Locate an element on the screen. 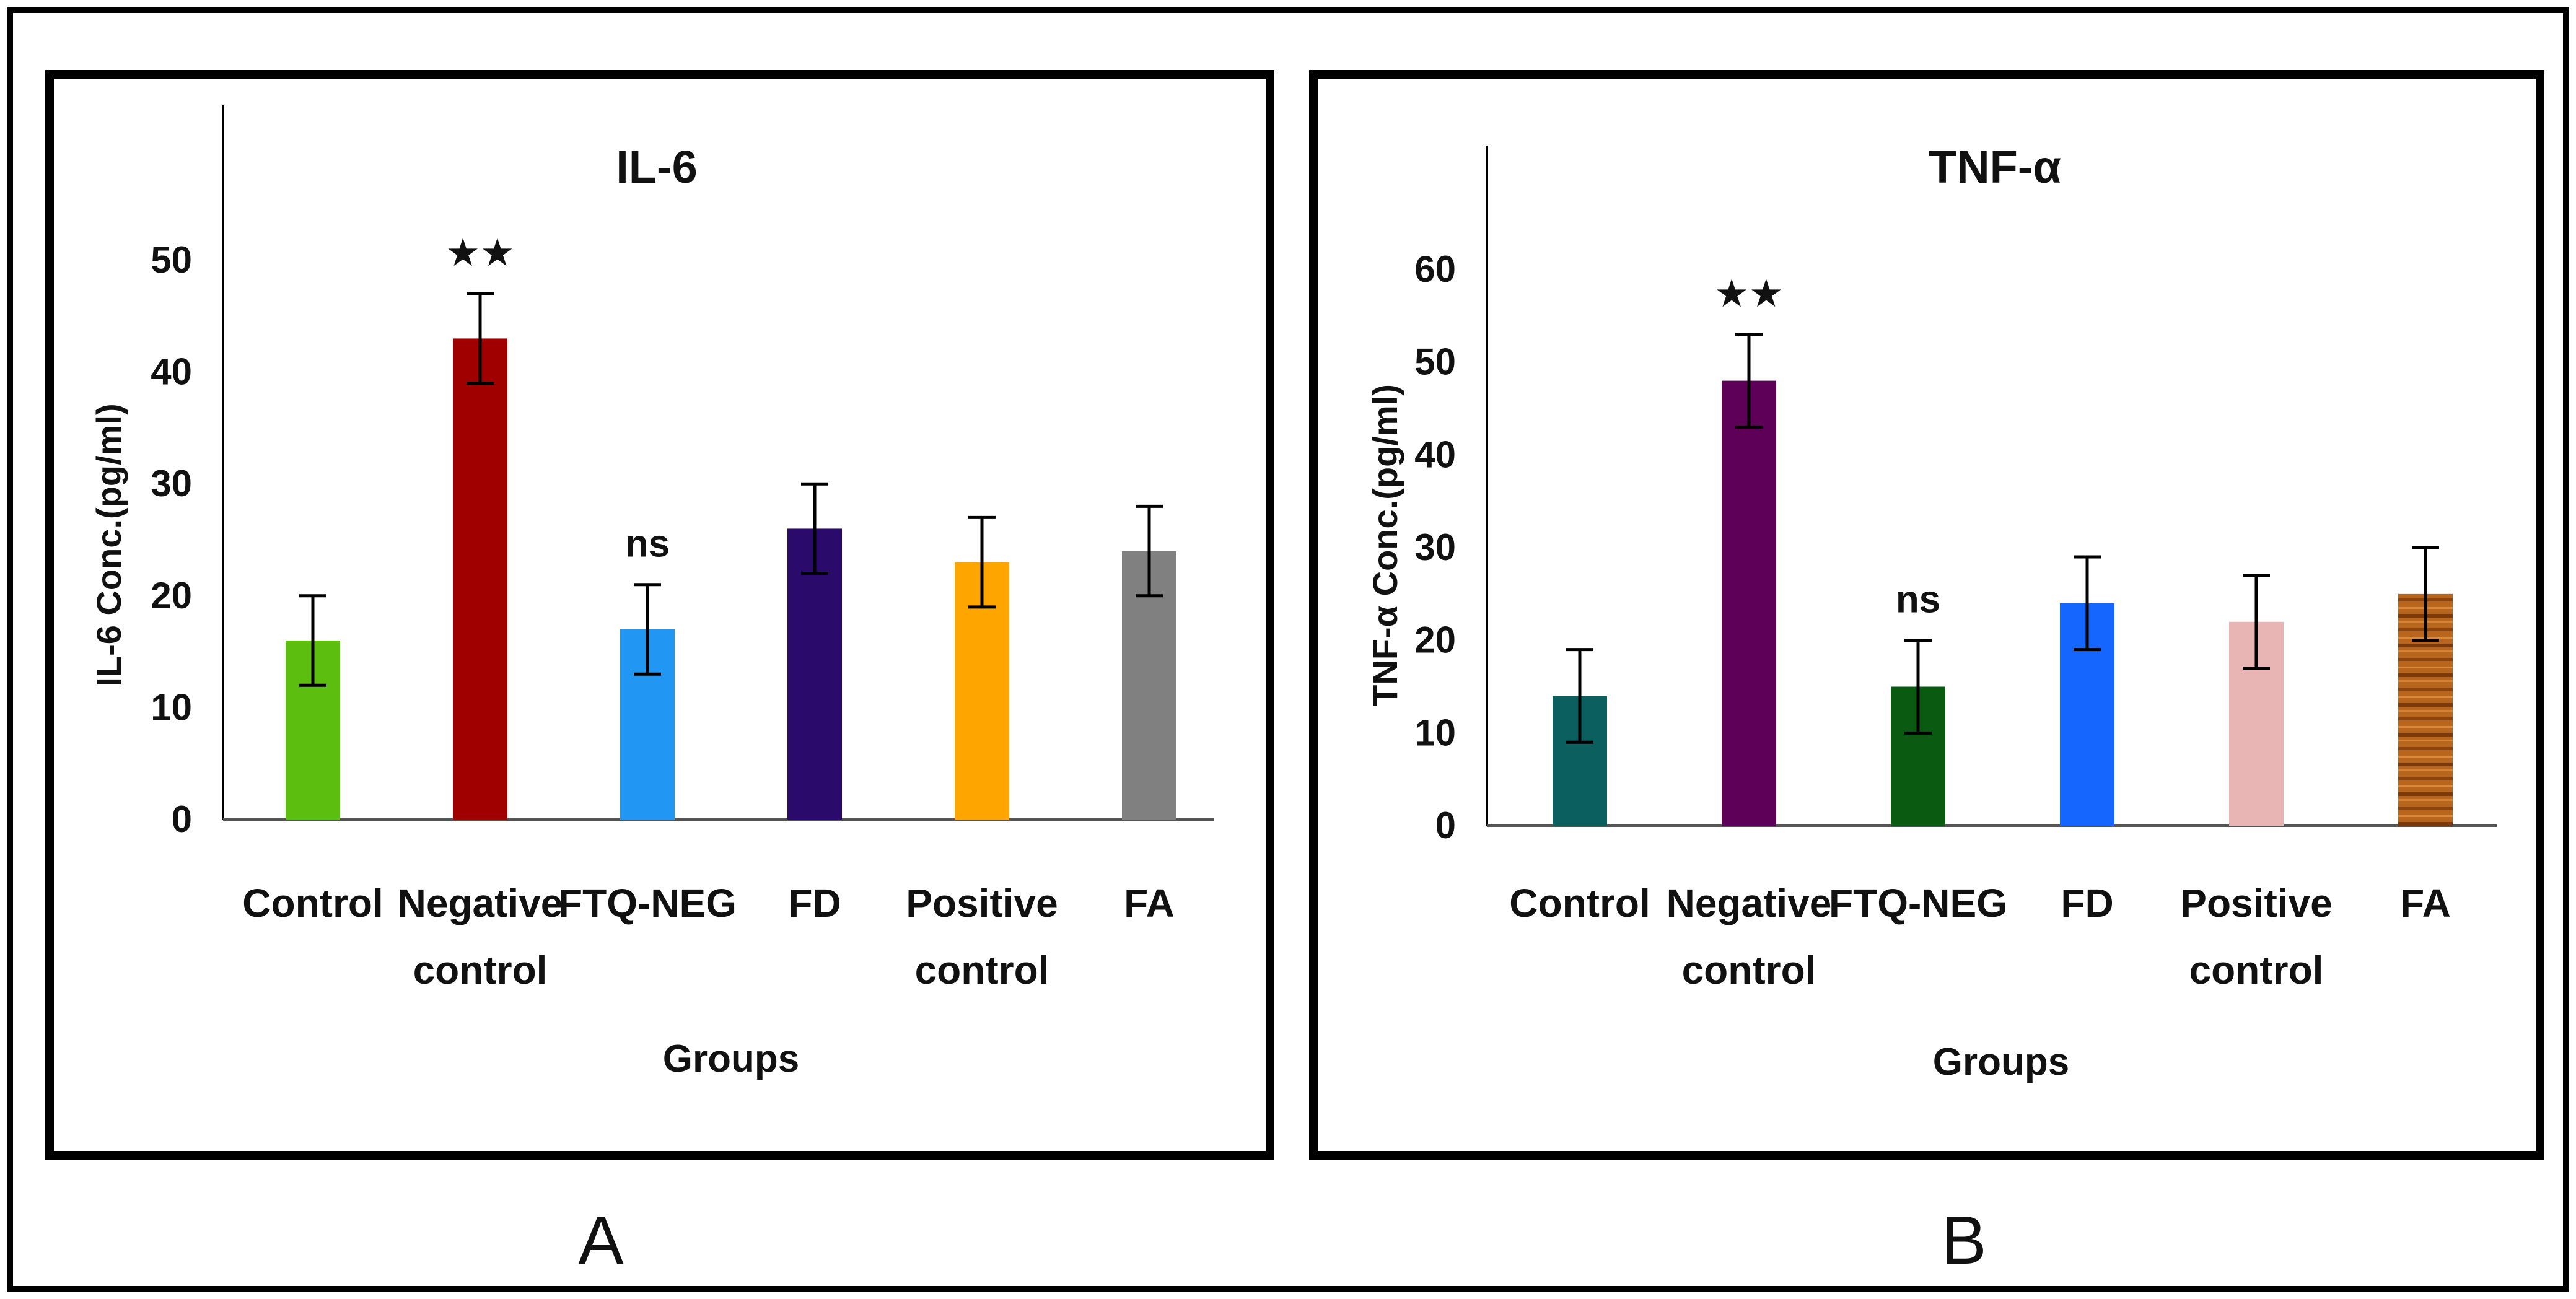  tnf-ytick-label: 30 is located at coordinates (1435, 547).